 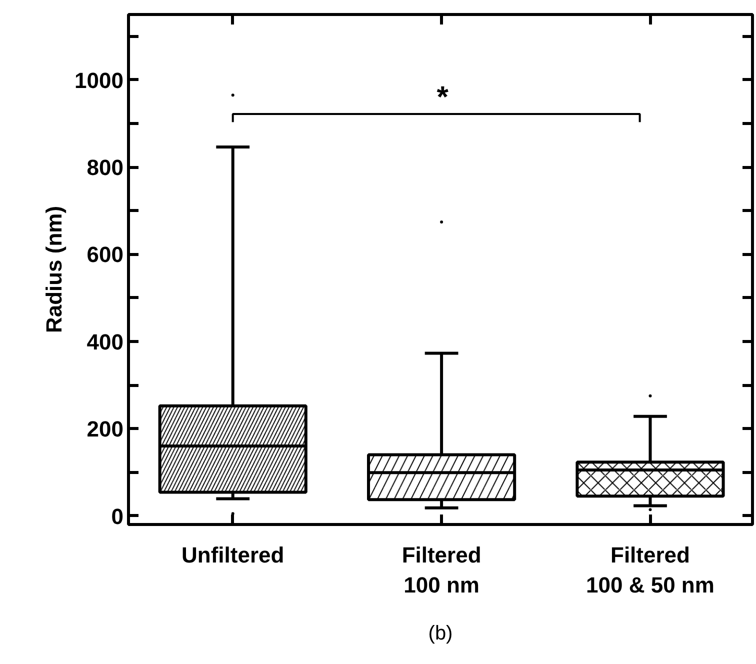 What do you see at coordinates (117, 516) in the screenshot?
I see `y-tick-label: 0` at bounding box center [117, 516].